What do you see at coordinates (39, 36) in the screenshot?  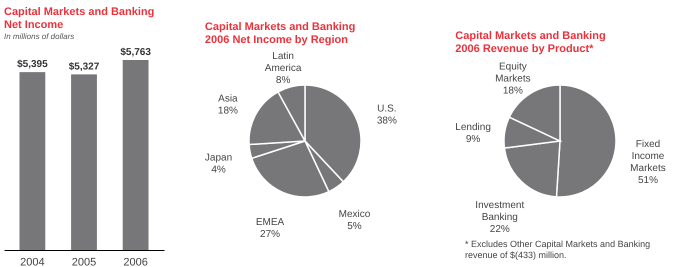 I see `chart-subtitle: In millions of dollars` at bounding box center [39, 36].